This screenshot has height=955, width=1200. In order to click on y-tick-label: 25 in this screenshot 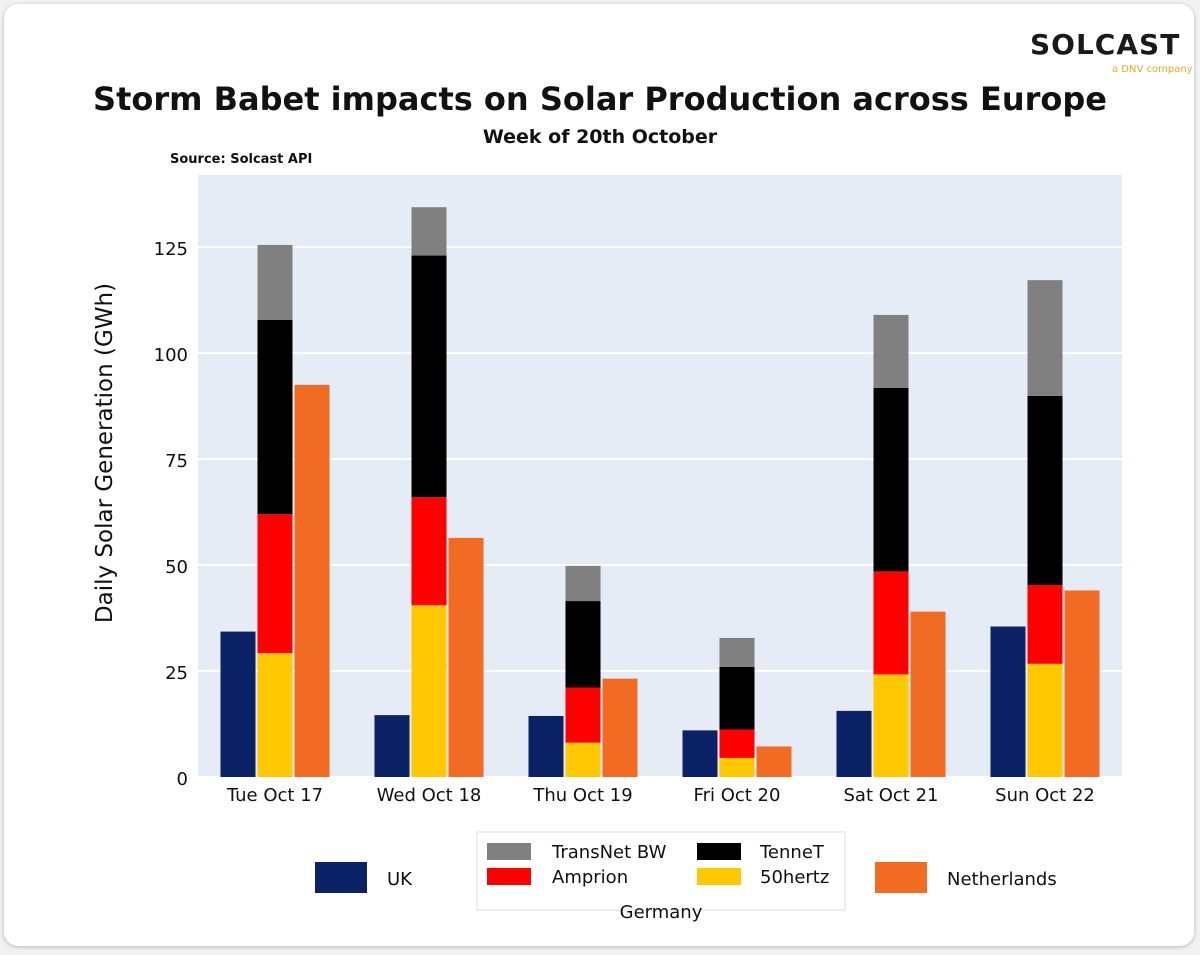, I will do `click(176, 673)`.